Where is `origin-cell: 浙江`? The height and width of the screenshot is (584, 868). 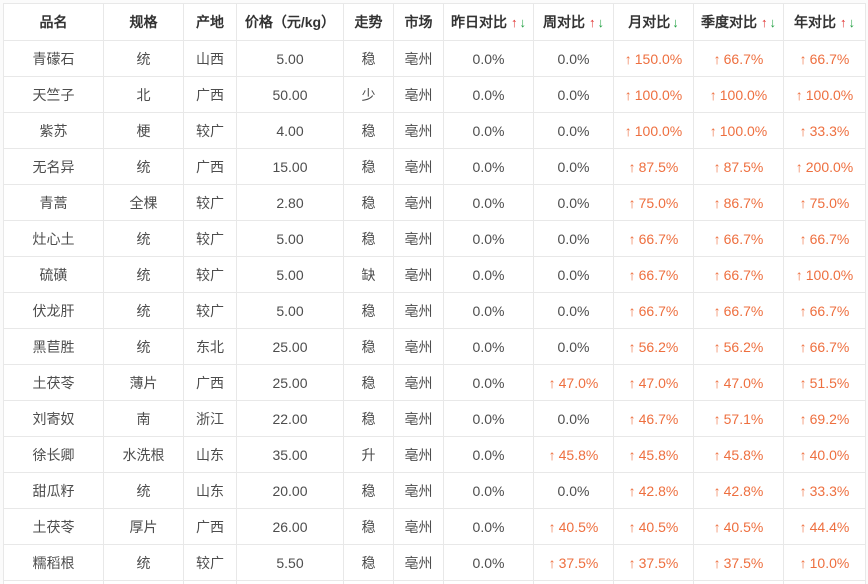 origin-cell: 浙江 is located at coordinates (210, 418).